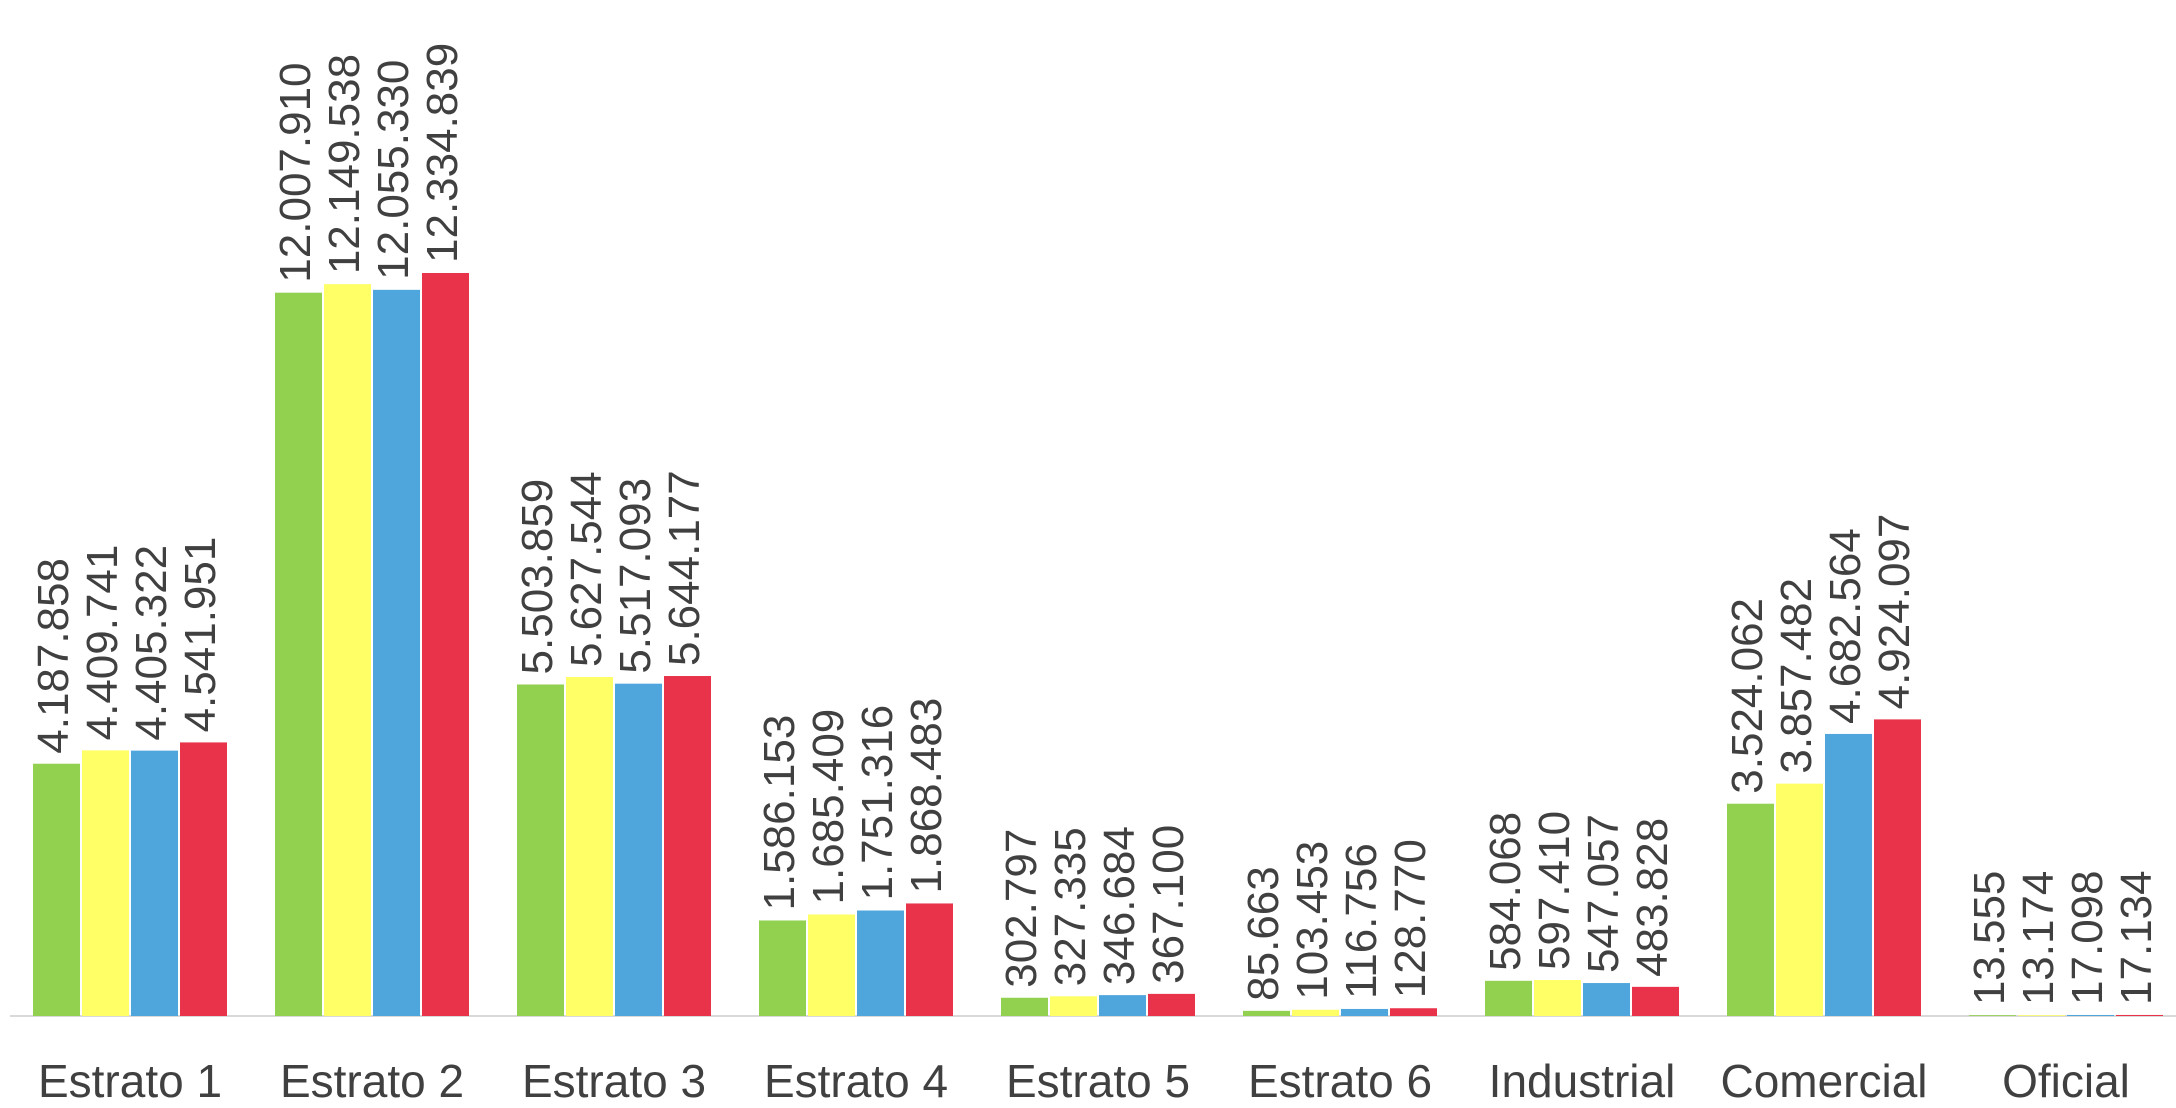 Image resolution: width=2176 pixels, height=1108 pixels. What do you see at coordinates (344, 164) in the screenshot?
I see `data-label: 12.149.538` at bounding box center [344, 164].